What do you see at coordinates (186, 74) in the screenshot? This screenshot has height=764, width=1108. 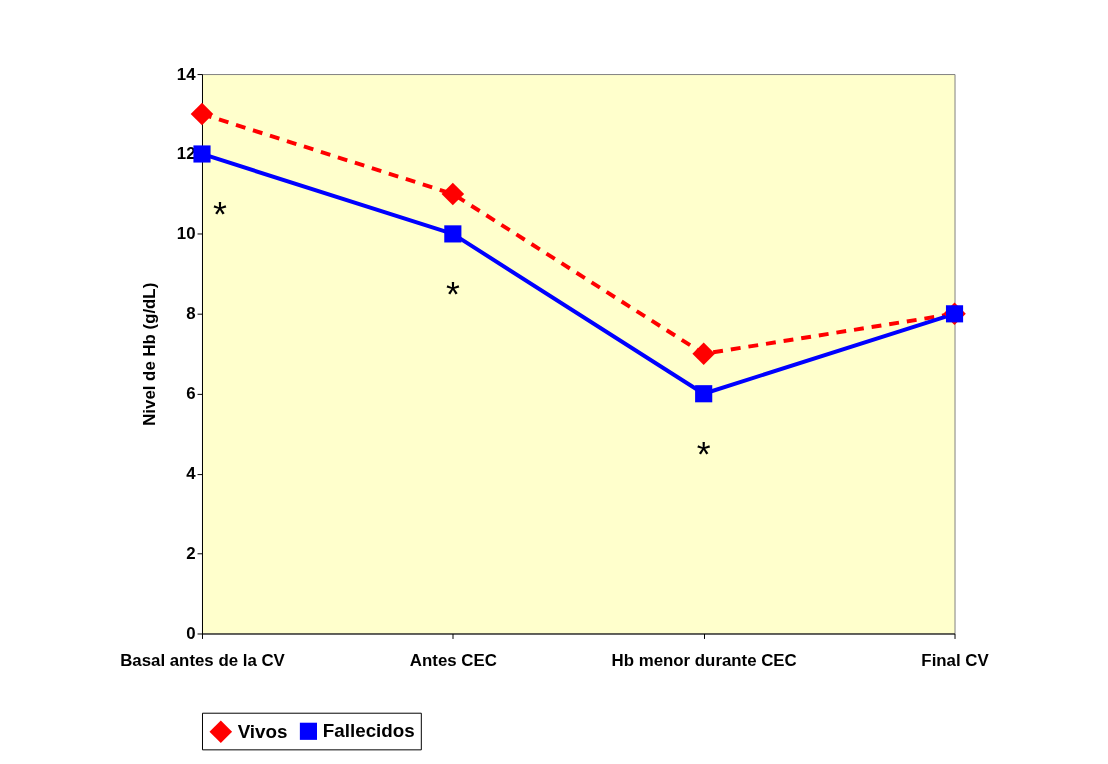 I see `y-tick-label: 14` at bounding box center [186, 74].